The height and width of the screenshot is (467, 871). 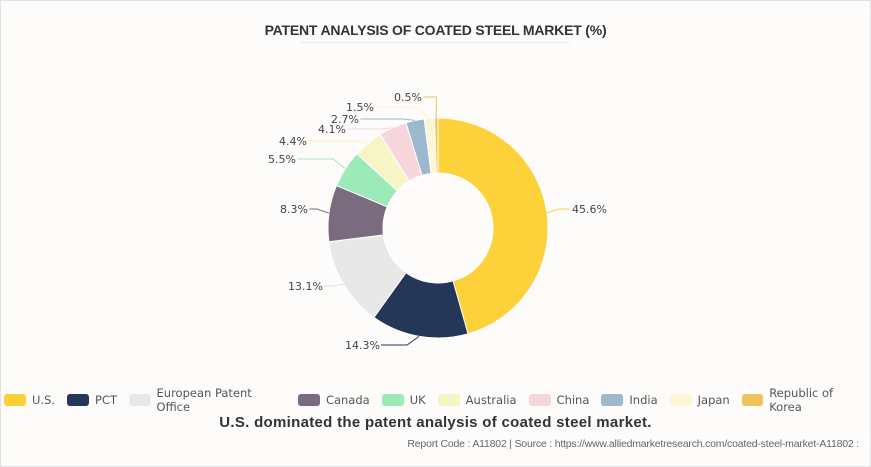 I want to click on leader-line-india, so click(x=388, y=119).